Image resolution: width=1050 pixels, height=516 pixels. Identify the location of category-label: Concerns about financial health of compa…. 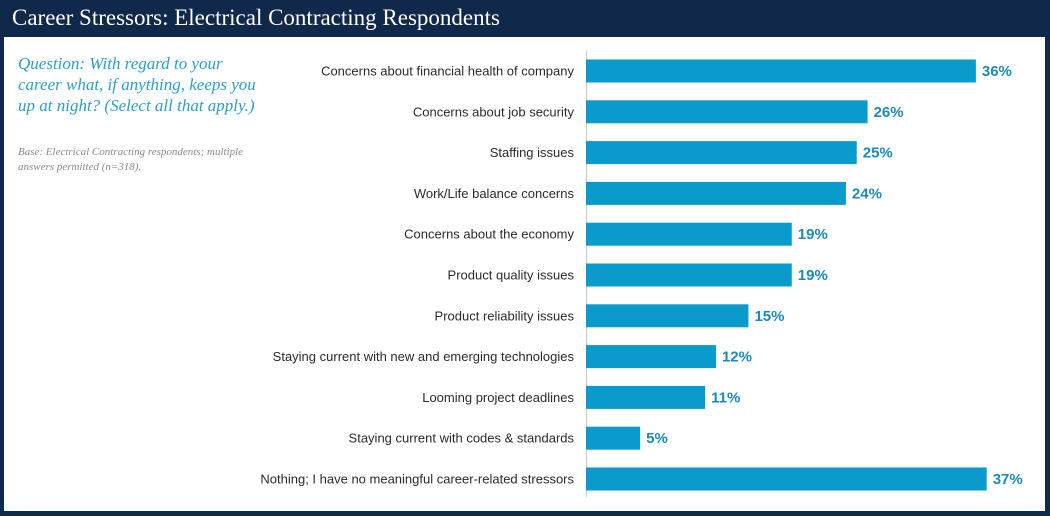
(447, 71).